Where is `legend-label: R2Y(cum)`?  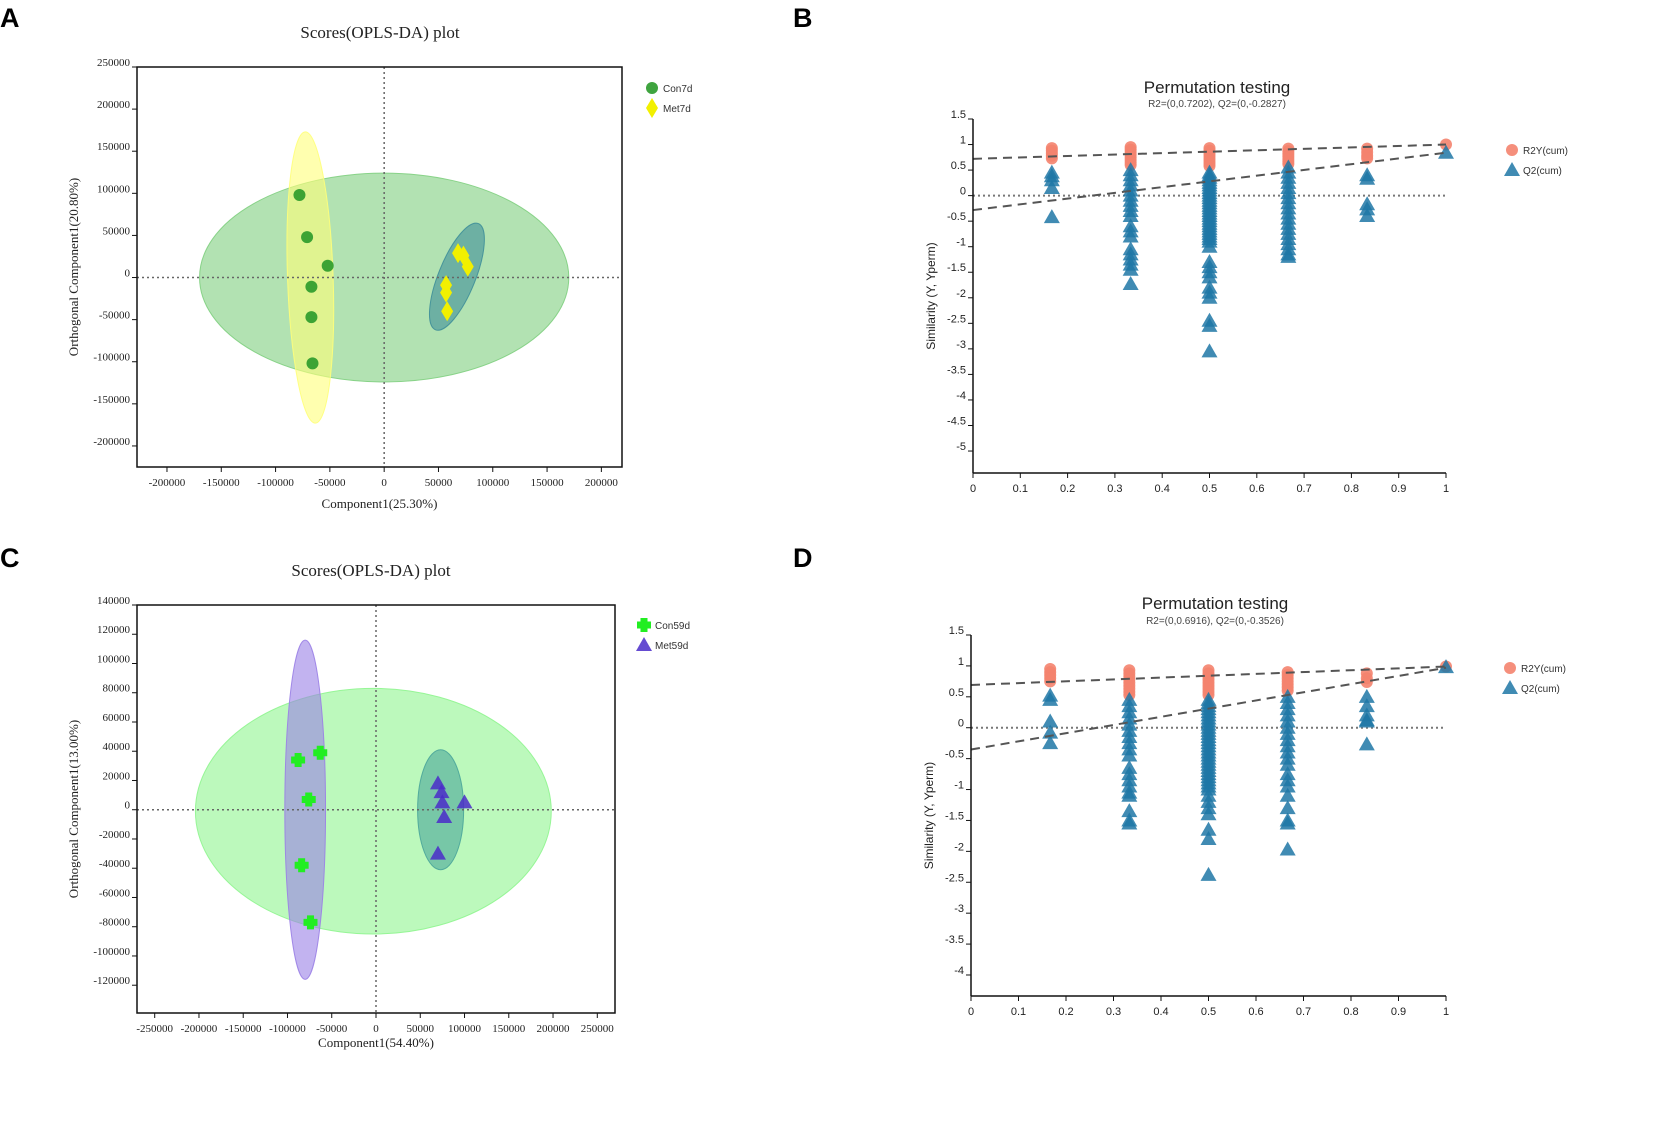 legend-label: R2Y(cum) is located at coordinates (1543, 669).